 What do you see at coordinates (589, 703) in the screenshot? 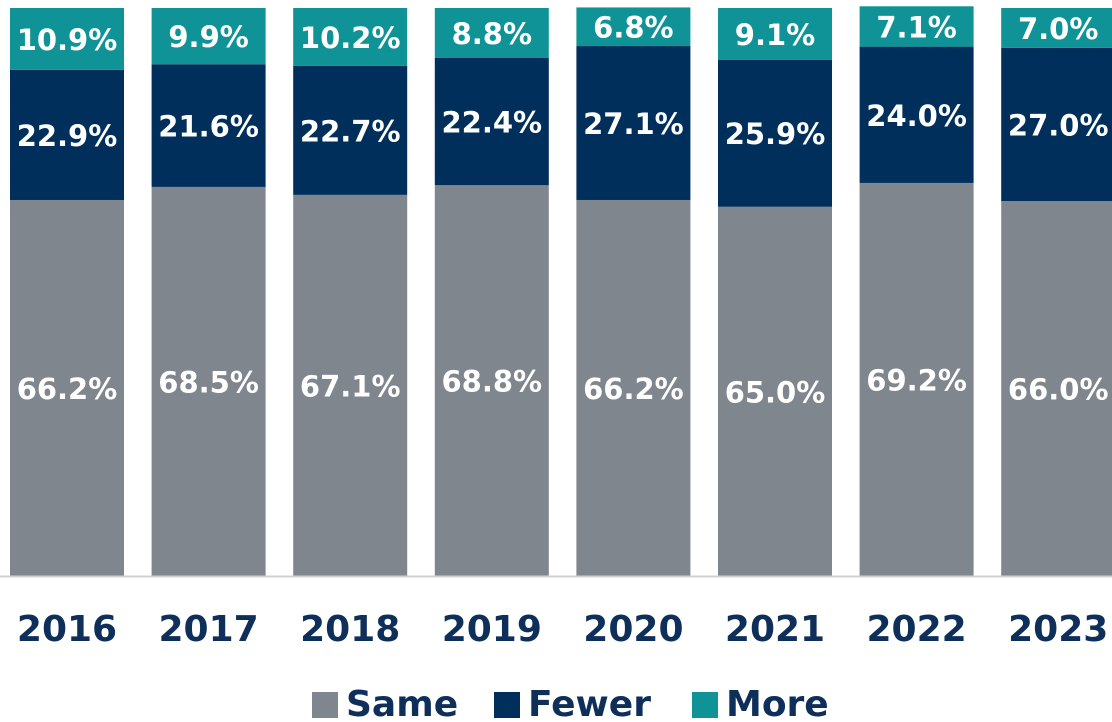
I see `legend-label: Fewer` at bounding box center [589, 703].